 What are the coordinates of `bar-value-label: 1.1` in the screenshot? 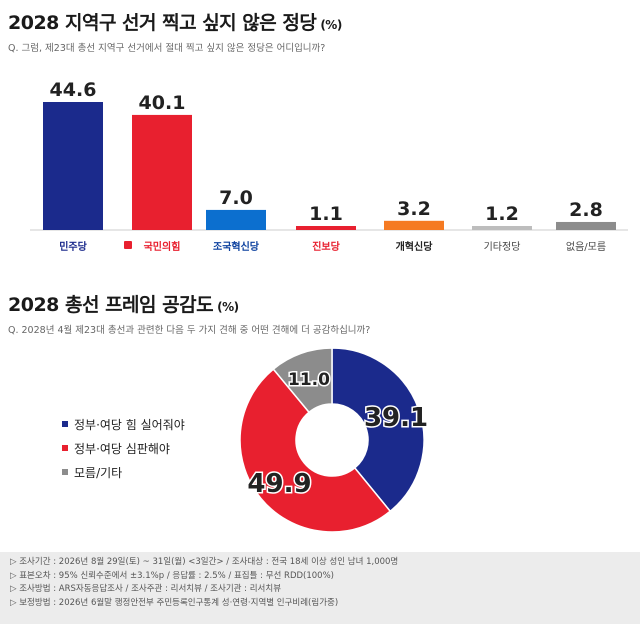 It's located at (326, 214).